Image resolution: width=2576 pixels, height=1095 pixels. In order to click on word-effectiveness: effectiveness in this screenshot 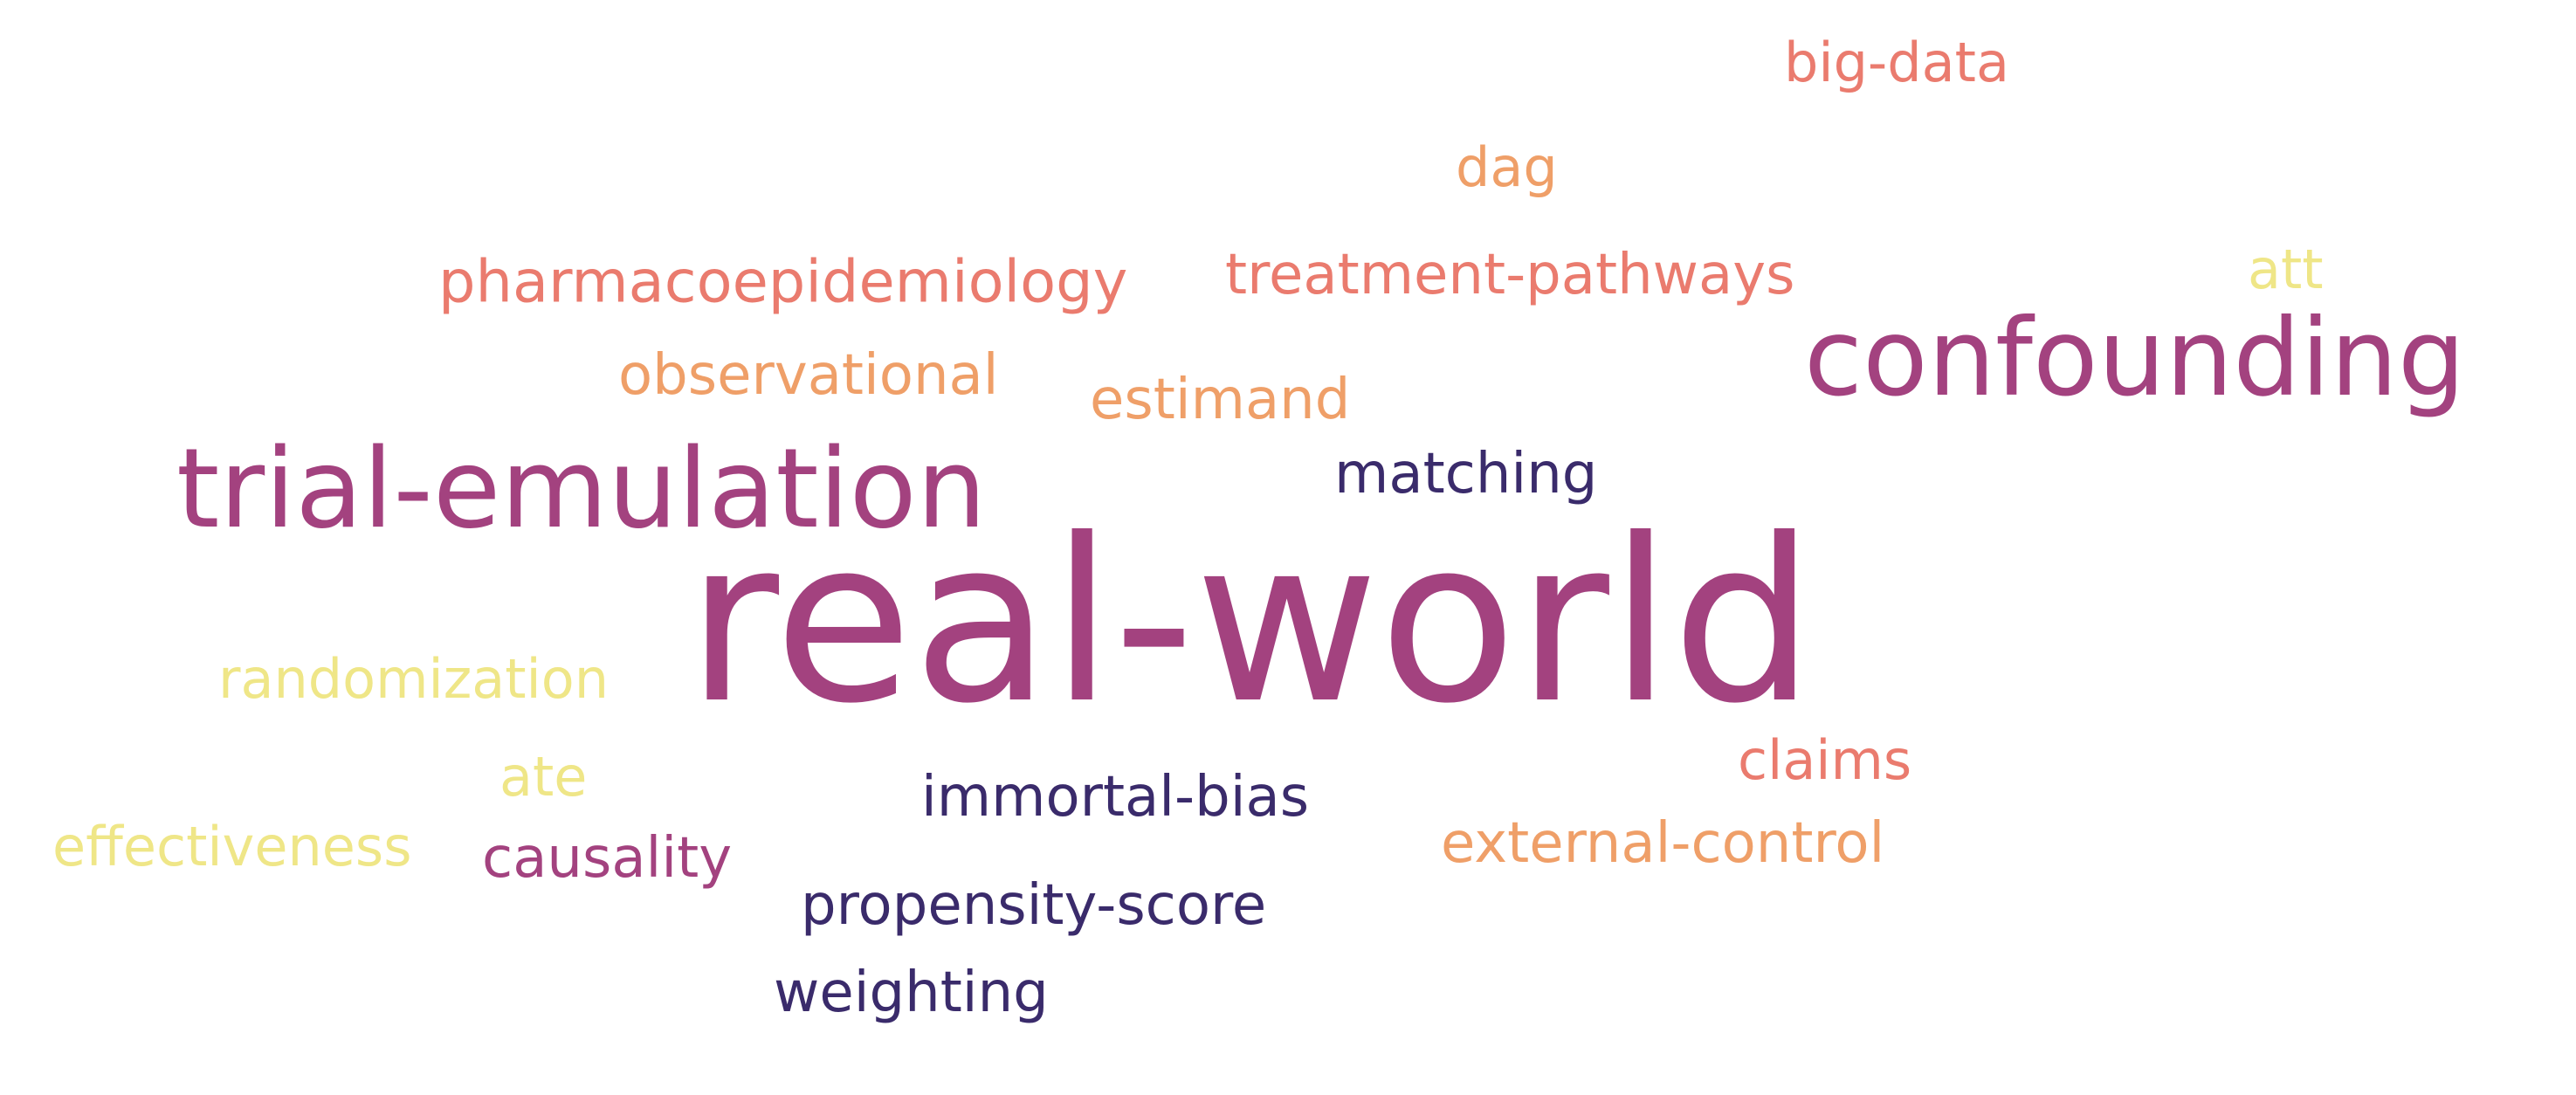, I will do `click(232, 846)`.